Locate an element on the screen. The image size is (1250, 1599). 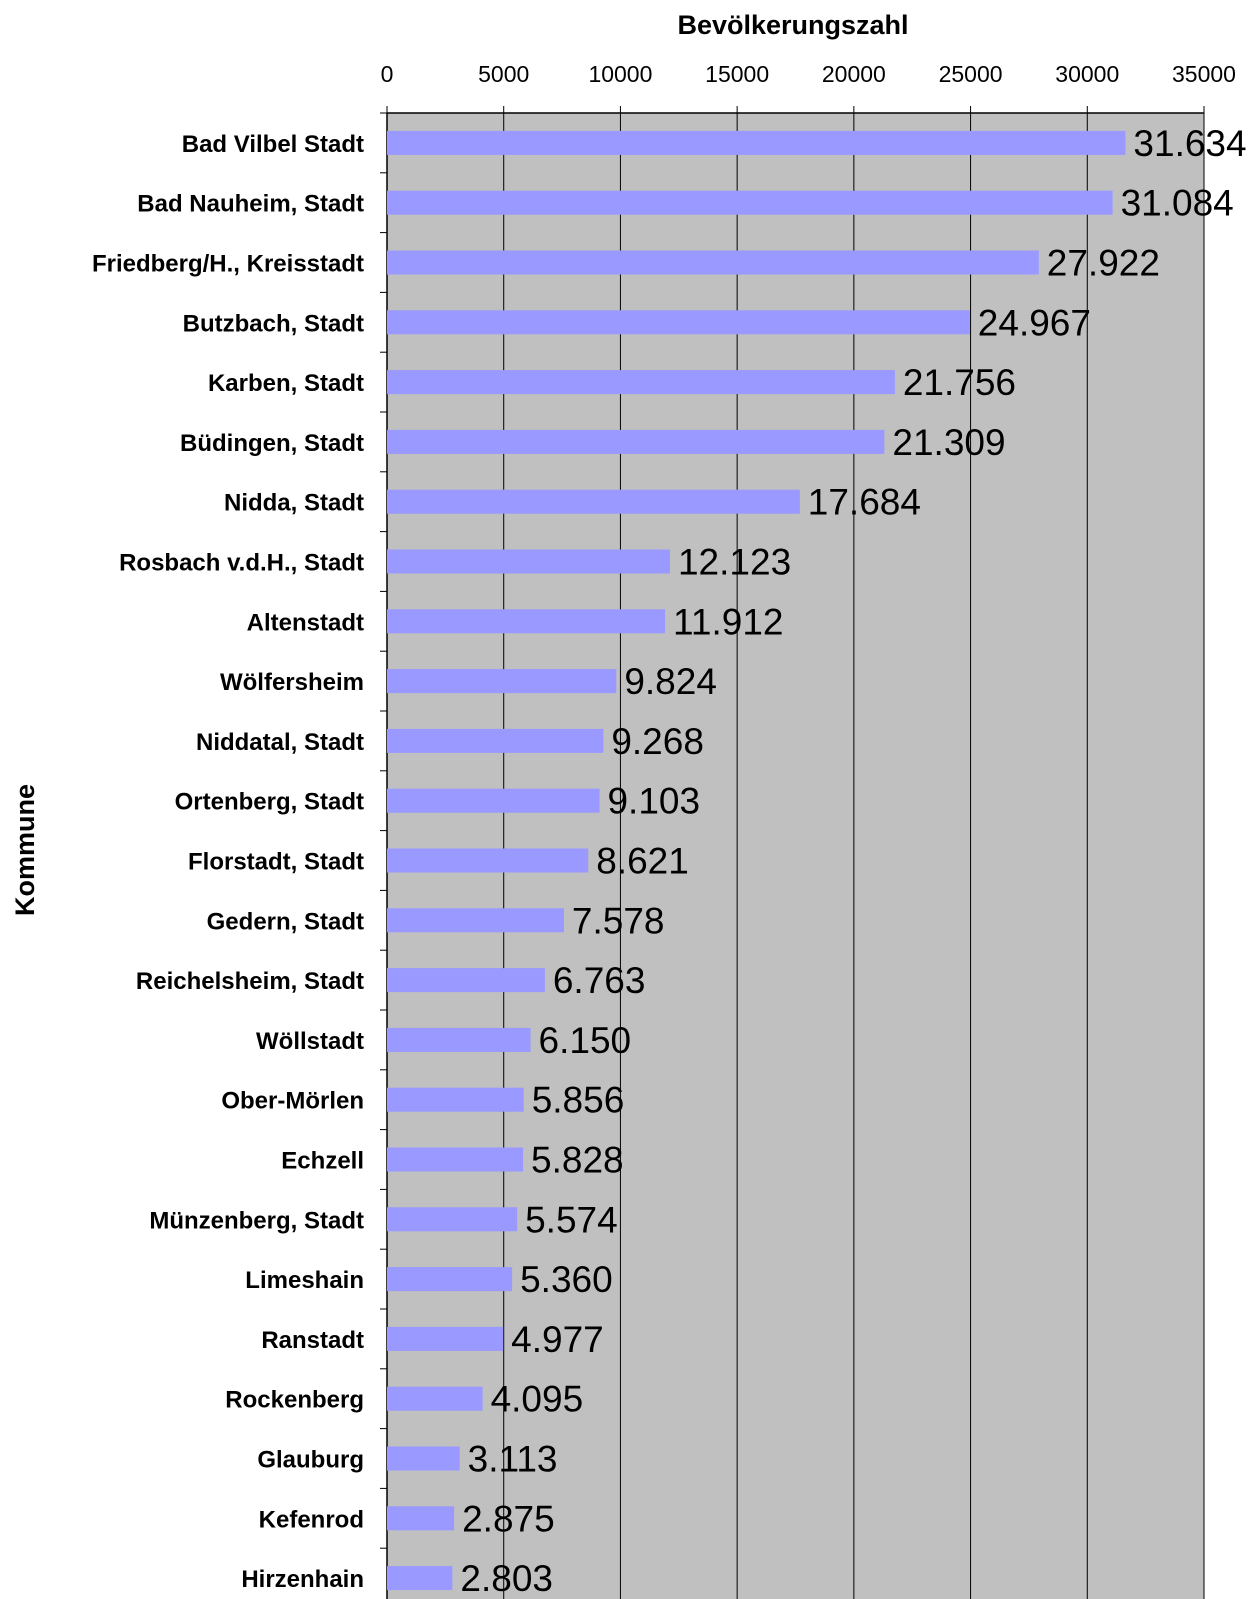
data-label: 5.828 is located at coordinates (577, 1160).